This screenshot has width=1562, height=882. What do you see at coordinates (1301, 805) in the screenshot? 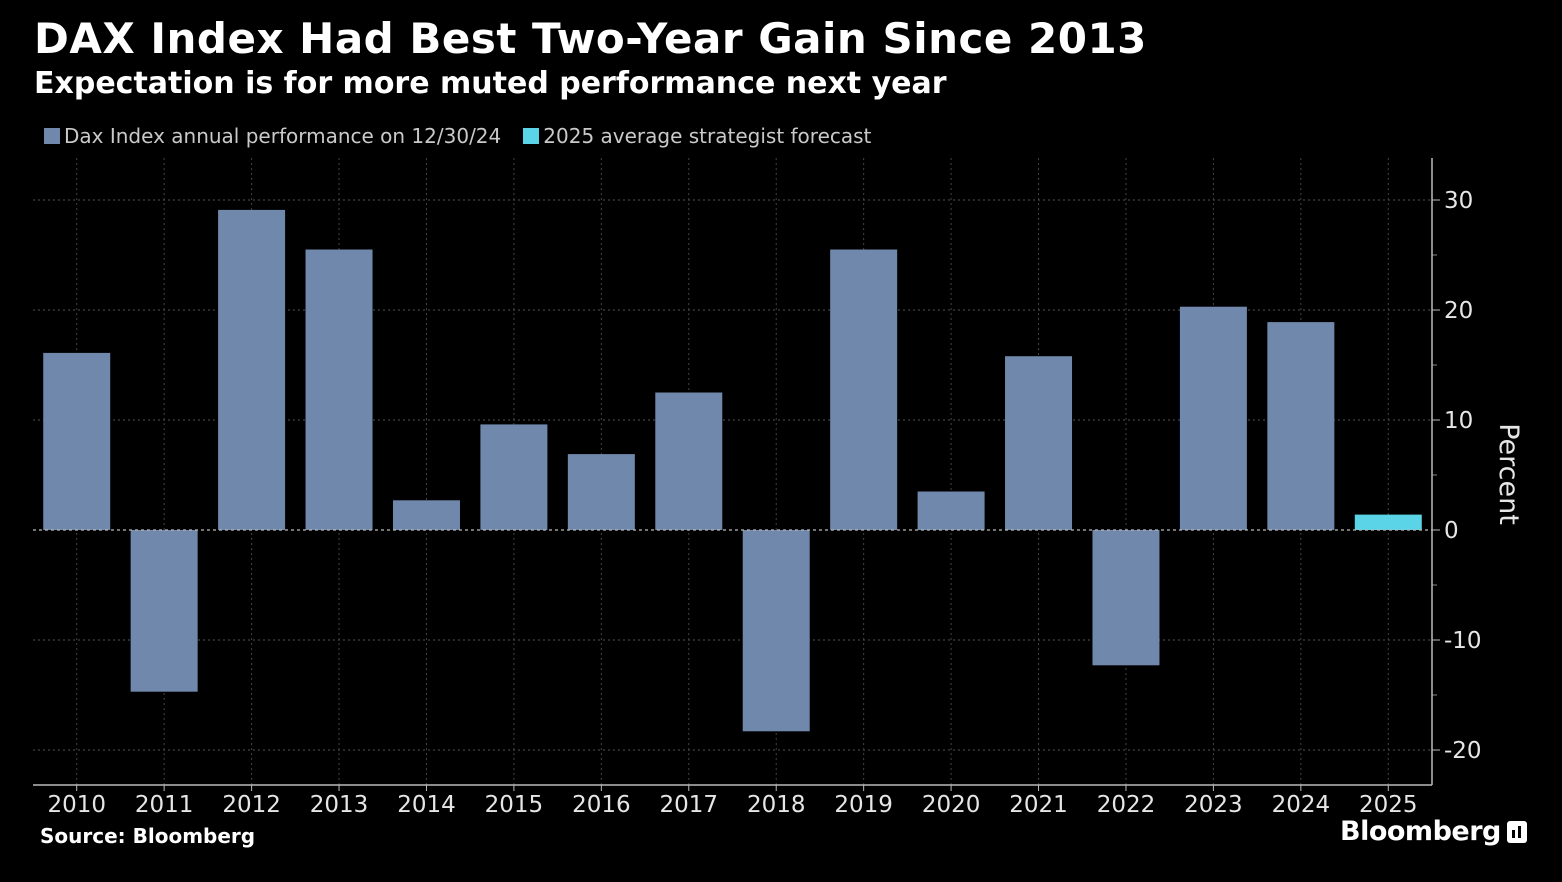
I see `x-tick-label: 2024` at bounding box center [1301, 805].